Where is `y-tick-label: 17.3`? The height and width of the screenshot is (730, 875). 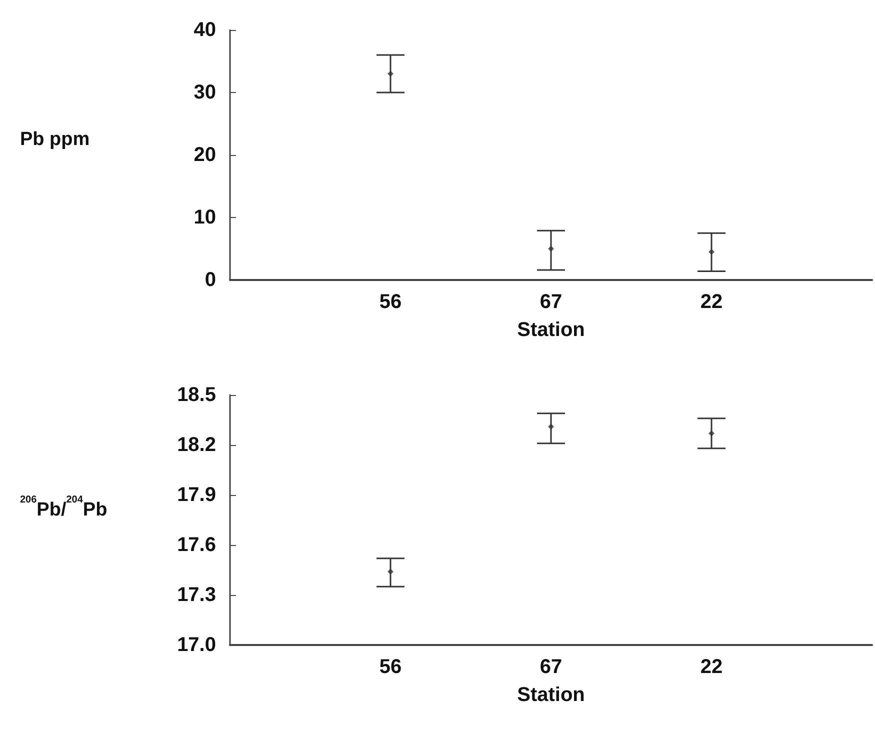 y-tick-label: 17.3 is located at coordinates (196, 595).